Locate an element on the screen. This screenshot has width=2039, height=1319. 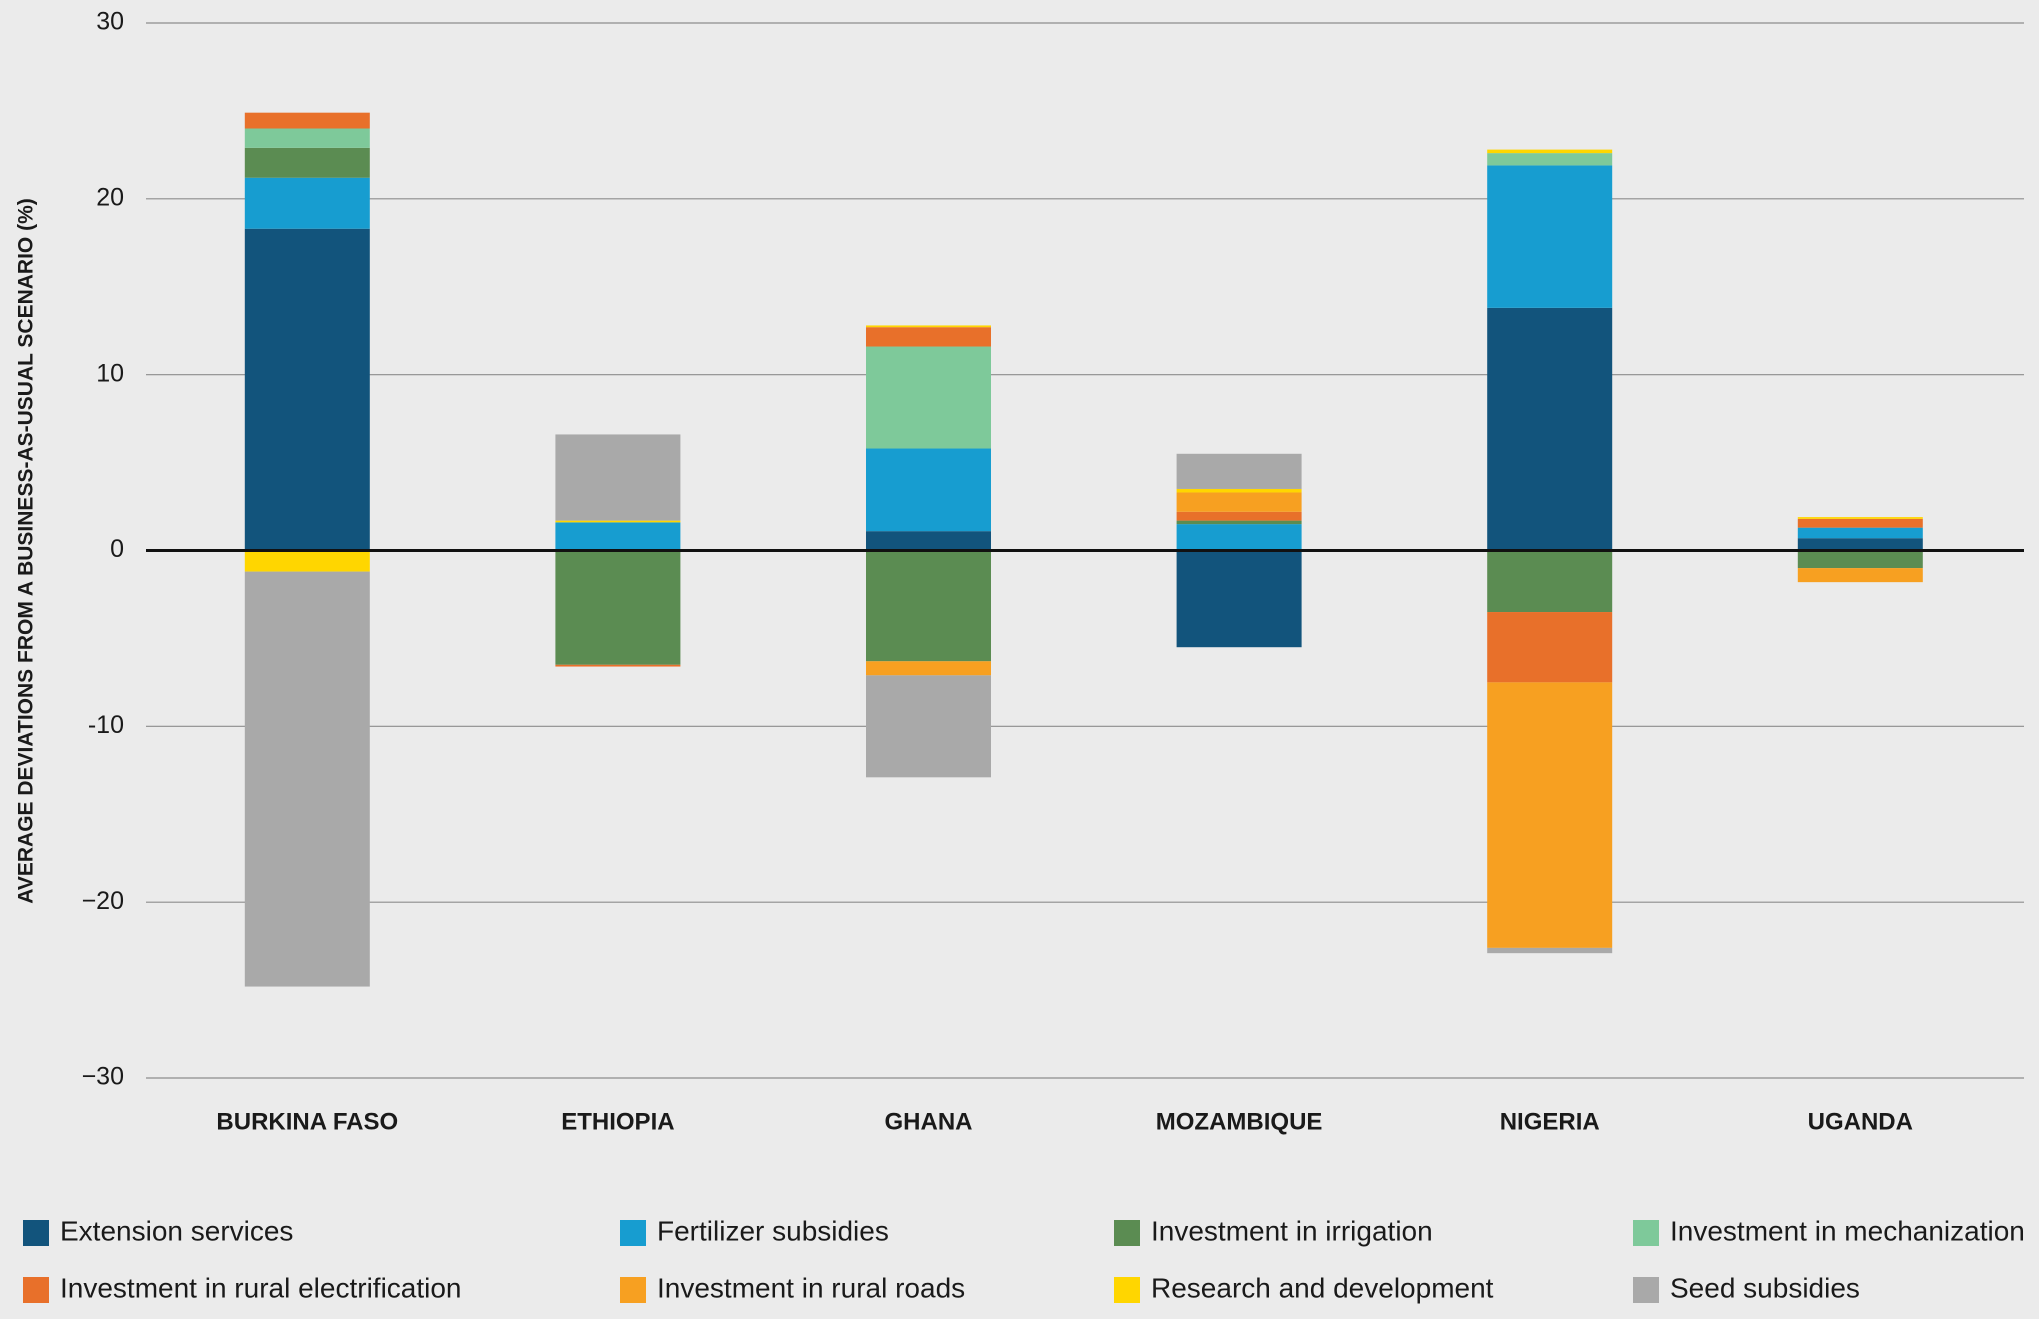
y-tick-label: −30 is located at coordinates (103, 1077).